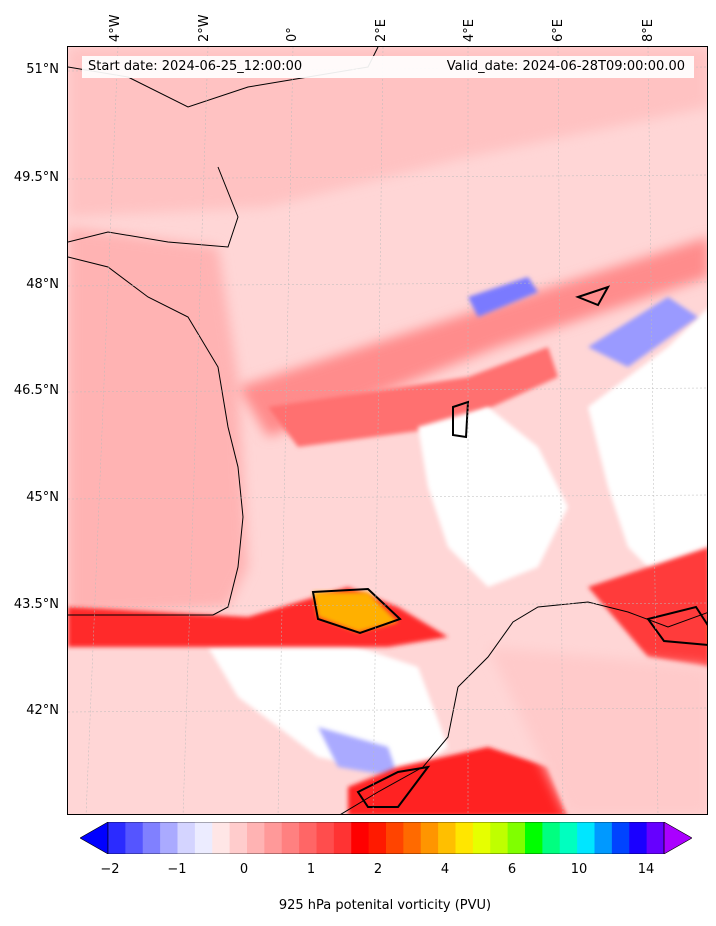 The height and width of the screenshot is (926, 716). Describe the element at coordinates (648, 30) in the screenshot. I see `lon-label-8e: 8°E` at that location.